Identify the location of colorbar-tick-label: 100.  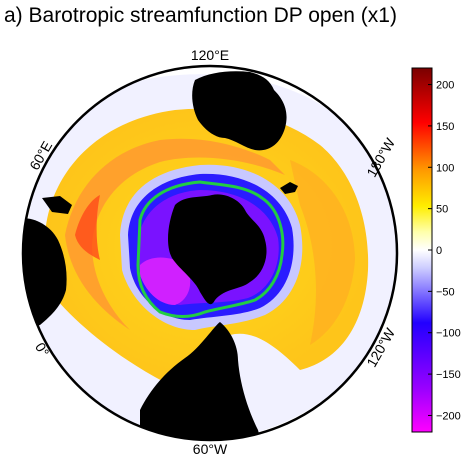
(445, 168).